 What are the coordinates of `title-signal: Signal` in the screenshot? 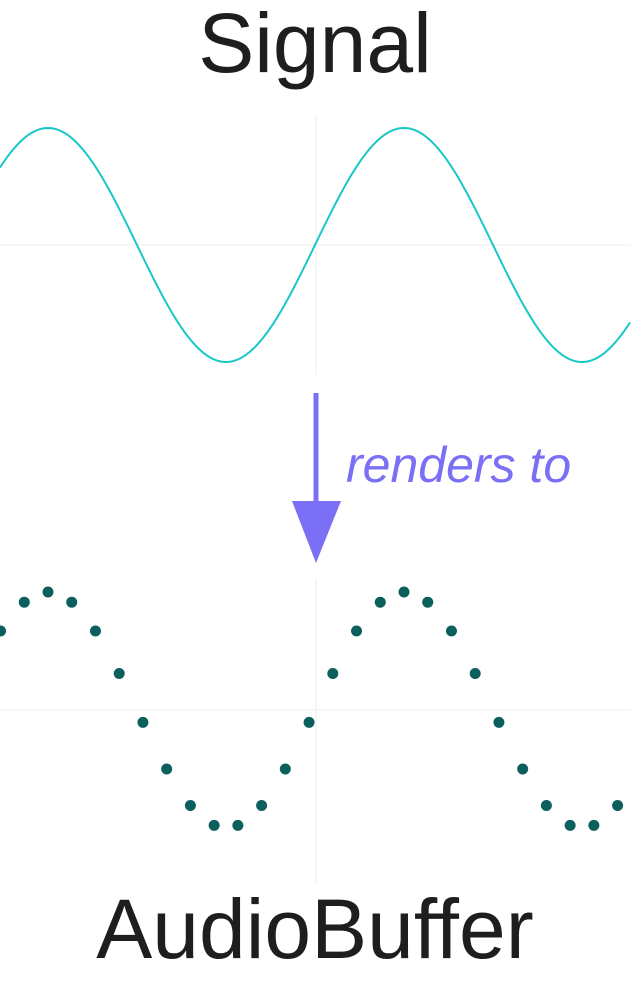 It's located at (315, 45).